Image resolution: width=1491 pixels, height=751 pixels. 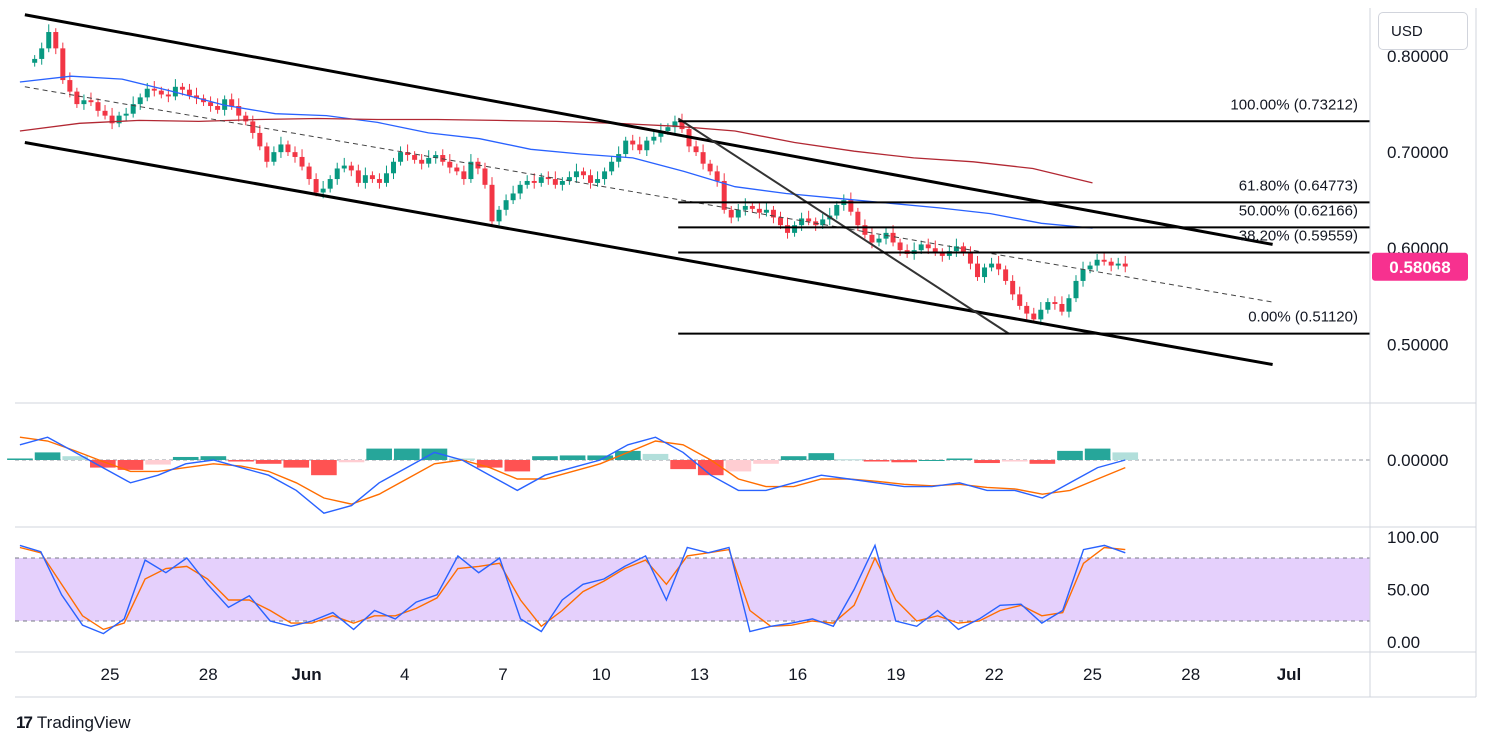 I want to click on macd-signal-line, so click(x=572, y=470).